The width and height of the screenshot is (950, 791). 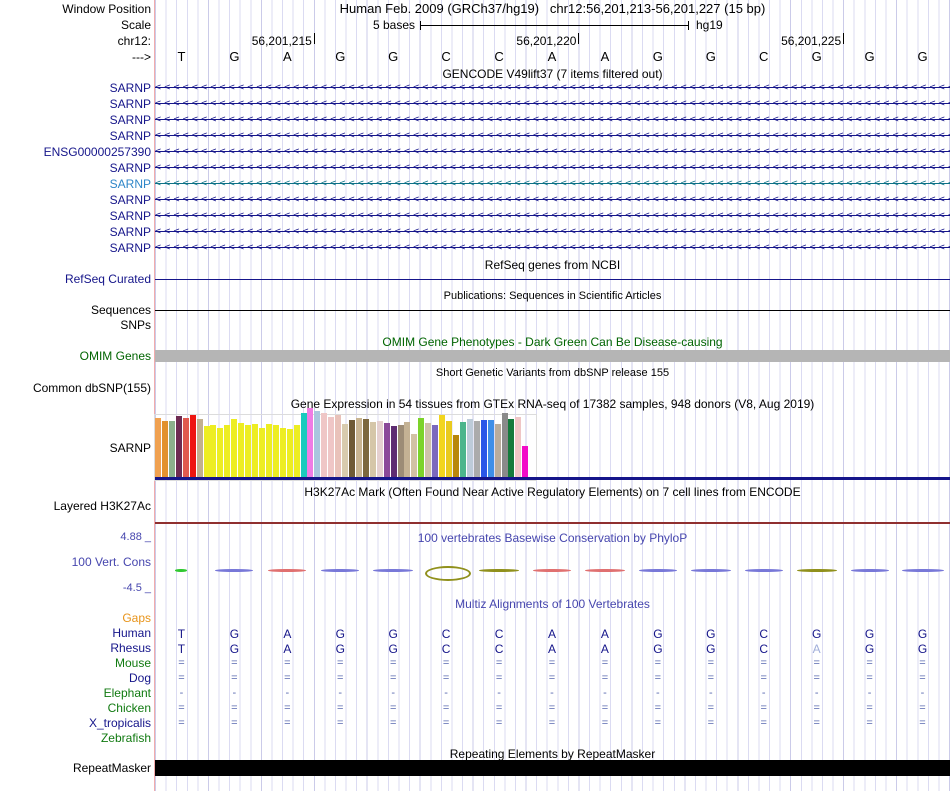 I want to click on track-label-layered: Layered H3K27Ac, so click(x=102, y=506).